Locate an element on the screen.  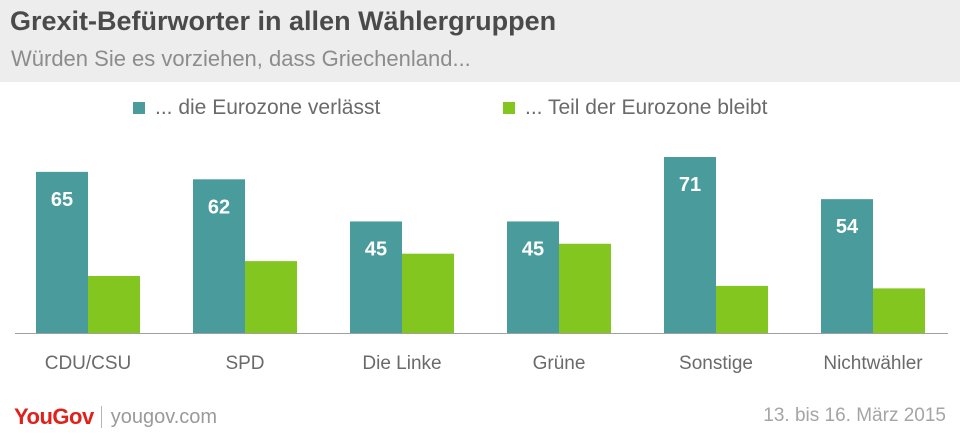
data-label-1-3: 45 is located at coordinates (533, 249).